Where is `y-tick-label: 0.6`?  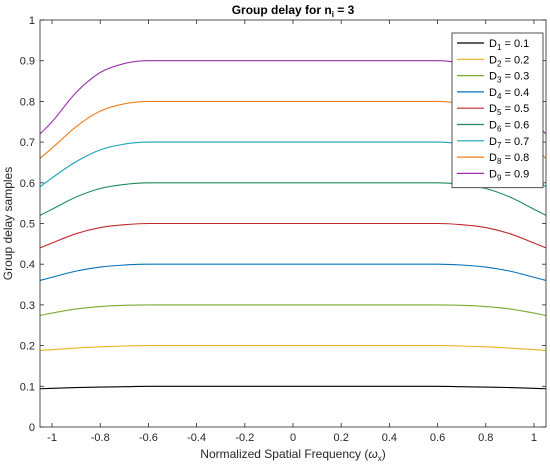
y-tick-label: 0.6 is located at coordinates (27, 184).